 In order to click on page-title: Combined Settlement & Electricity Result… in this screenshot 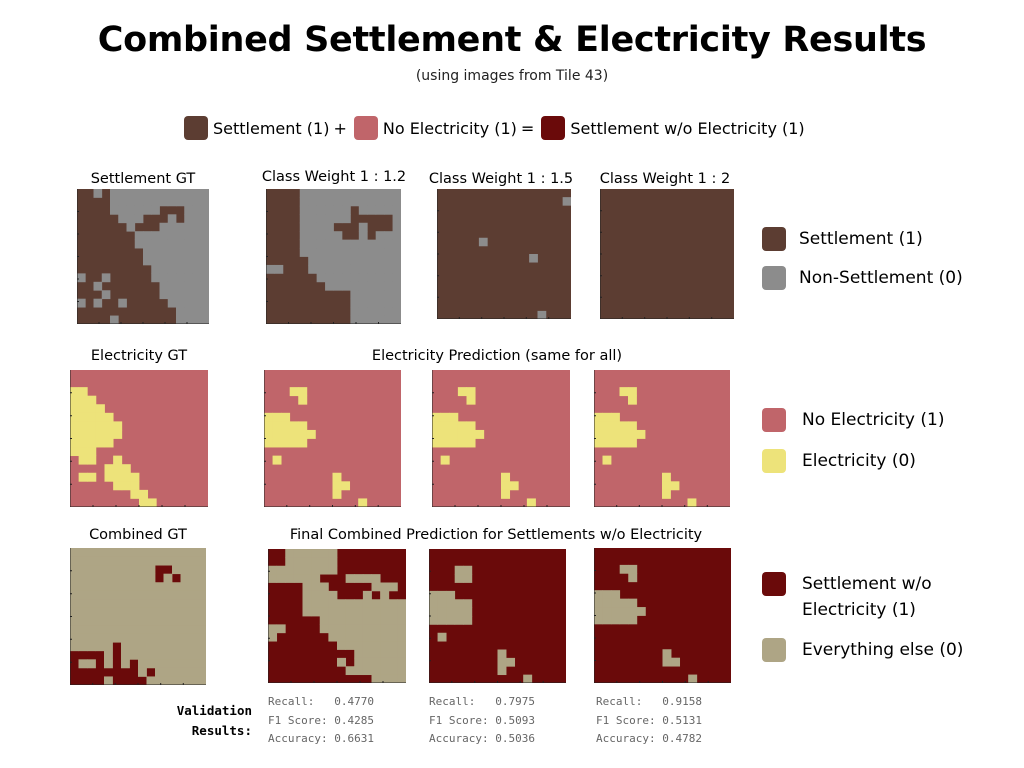, I will do `click(512, 40)`.